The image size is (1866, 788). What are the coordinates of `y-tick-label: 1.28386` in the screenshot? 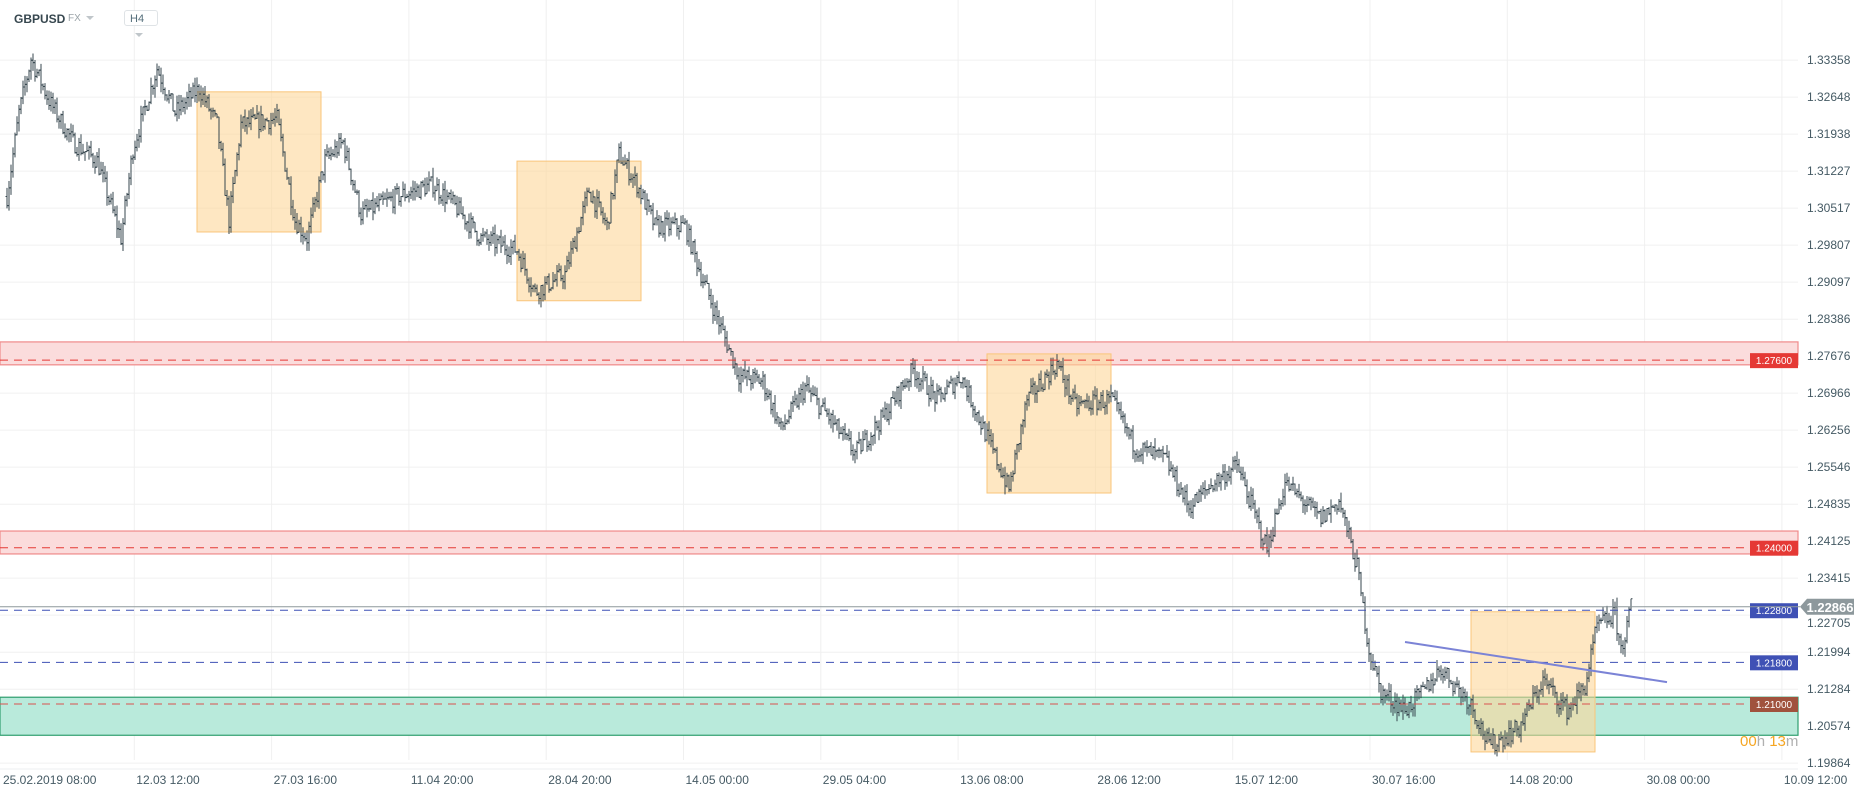 It's located at (1829, 319).